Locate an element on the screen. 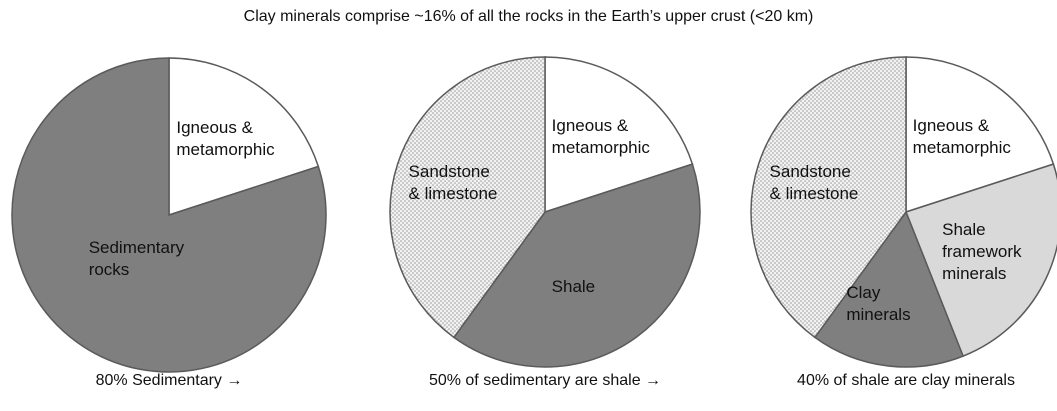 Image resolution: width=1057 pixels, height=411 pixels. slice-label: Clay minerals is located at coordinates (878, 304).